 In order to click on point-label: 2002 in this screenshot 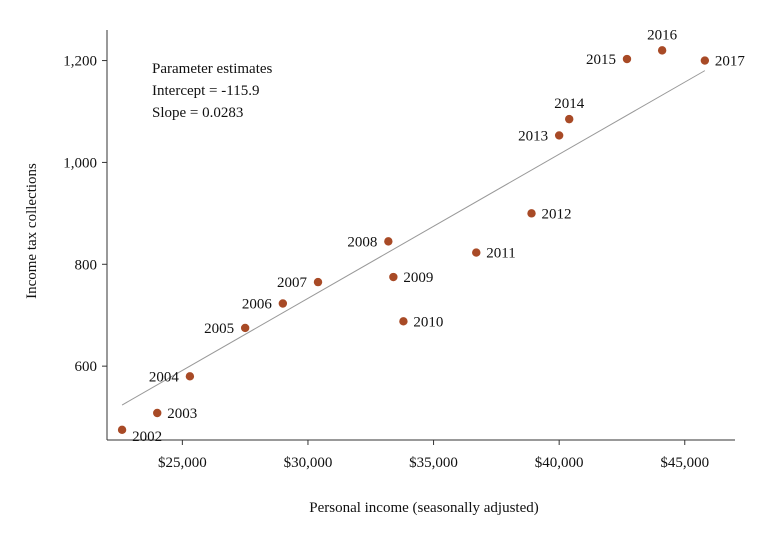, I will do `click(147, 437)`.